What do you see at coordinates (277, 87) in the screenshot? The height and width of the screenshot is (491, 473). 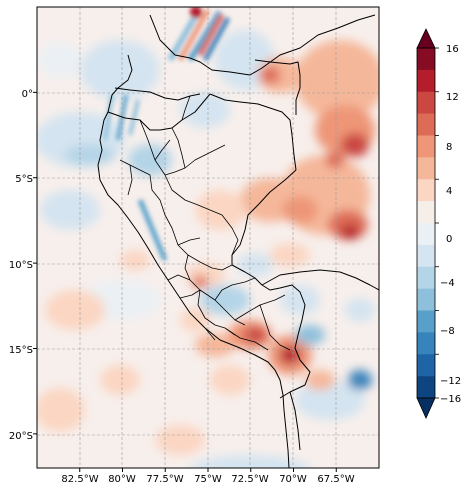 I see `border-colombia-venezuela` at bounding box center [277, 87].